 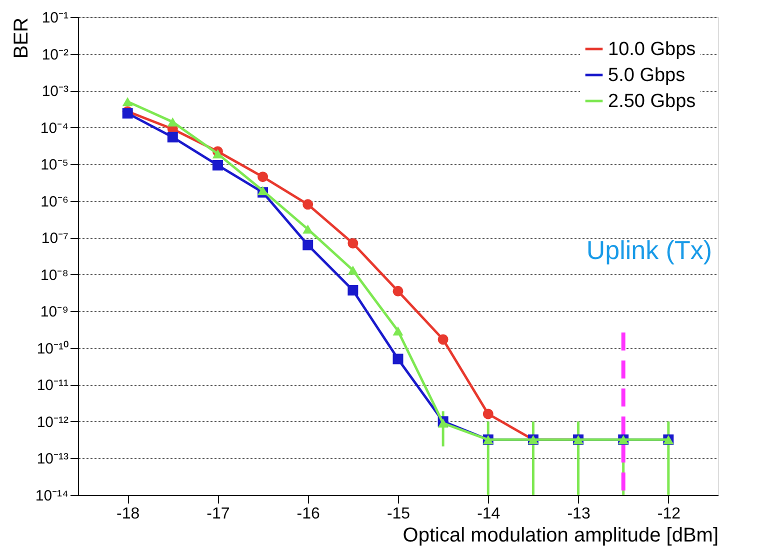 What do you see at coordinates (54, 128) in the screenshot?
I see `y-tick-label: 10⁻⁴` at bounding box center [54, 128].